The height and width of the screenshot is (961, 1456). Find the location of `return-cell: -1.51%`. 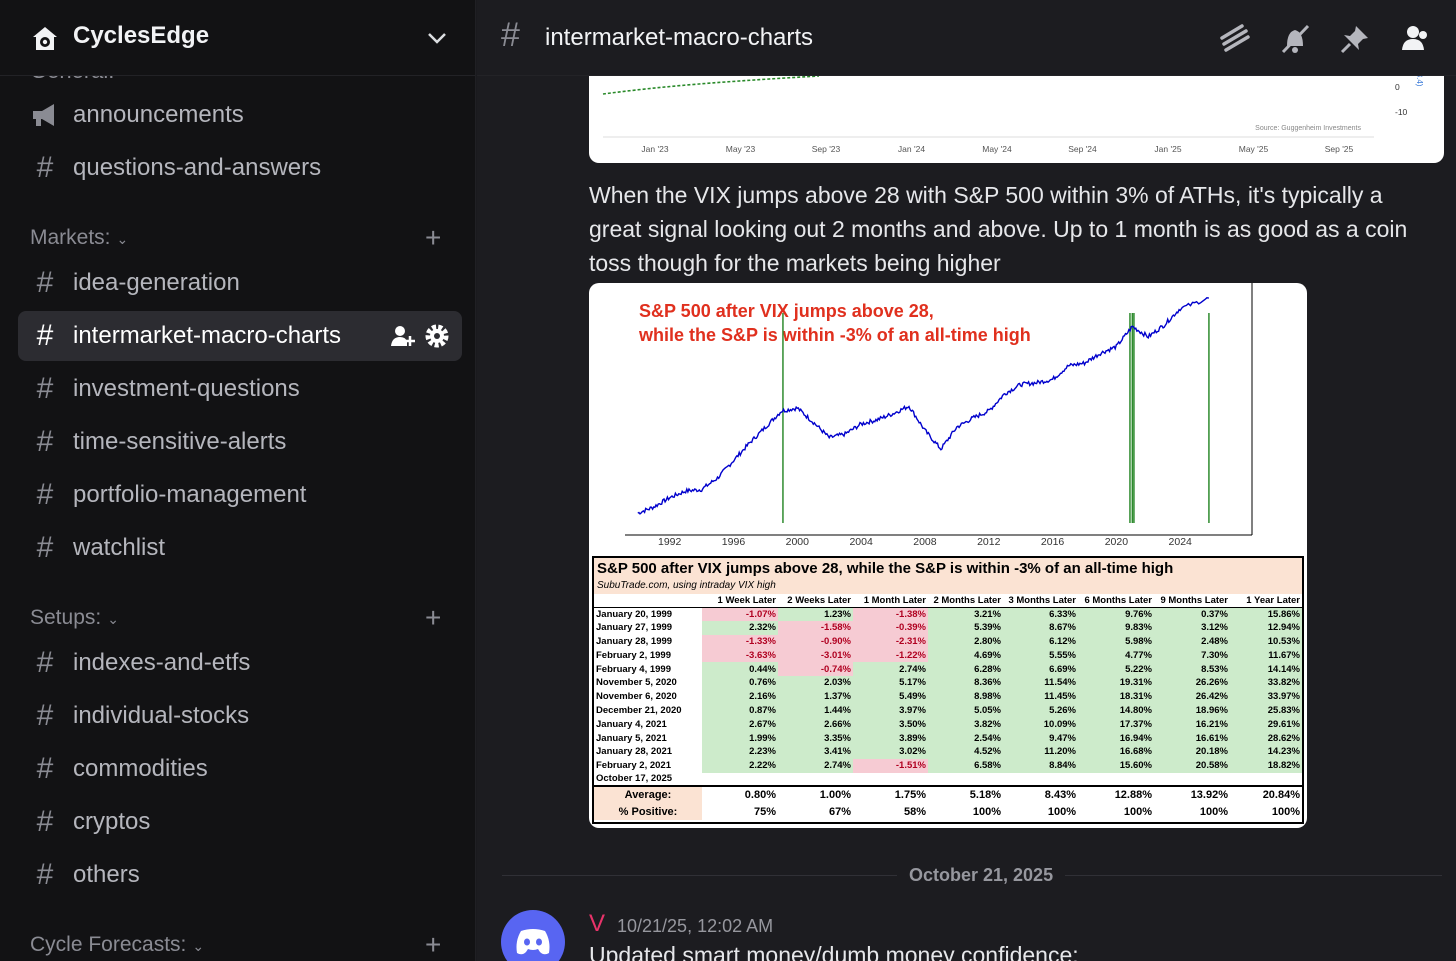

return-cell: -1.51% is located at coordinates (890, 765).